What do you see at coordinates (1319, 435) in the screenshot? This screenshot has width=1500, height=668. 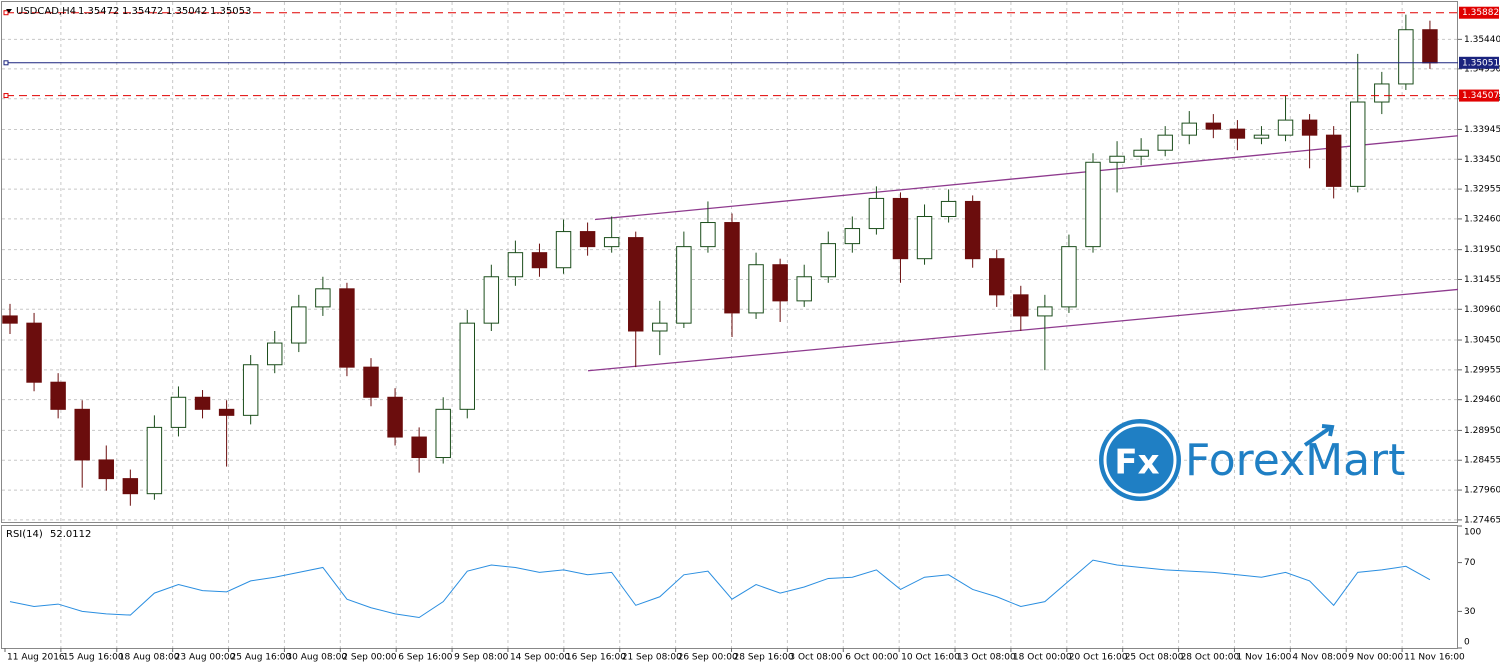 I see `watermark-arrow` at bounding box center [1319, 435].